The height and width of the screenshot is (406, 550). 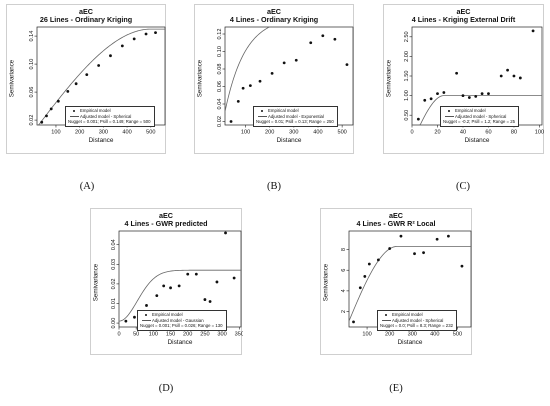 What do you see at coordinates (187, 335) in the screenshot?
I see `x-tick-label: 200` at bounding box center [187, 335].